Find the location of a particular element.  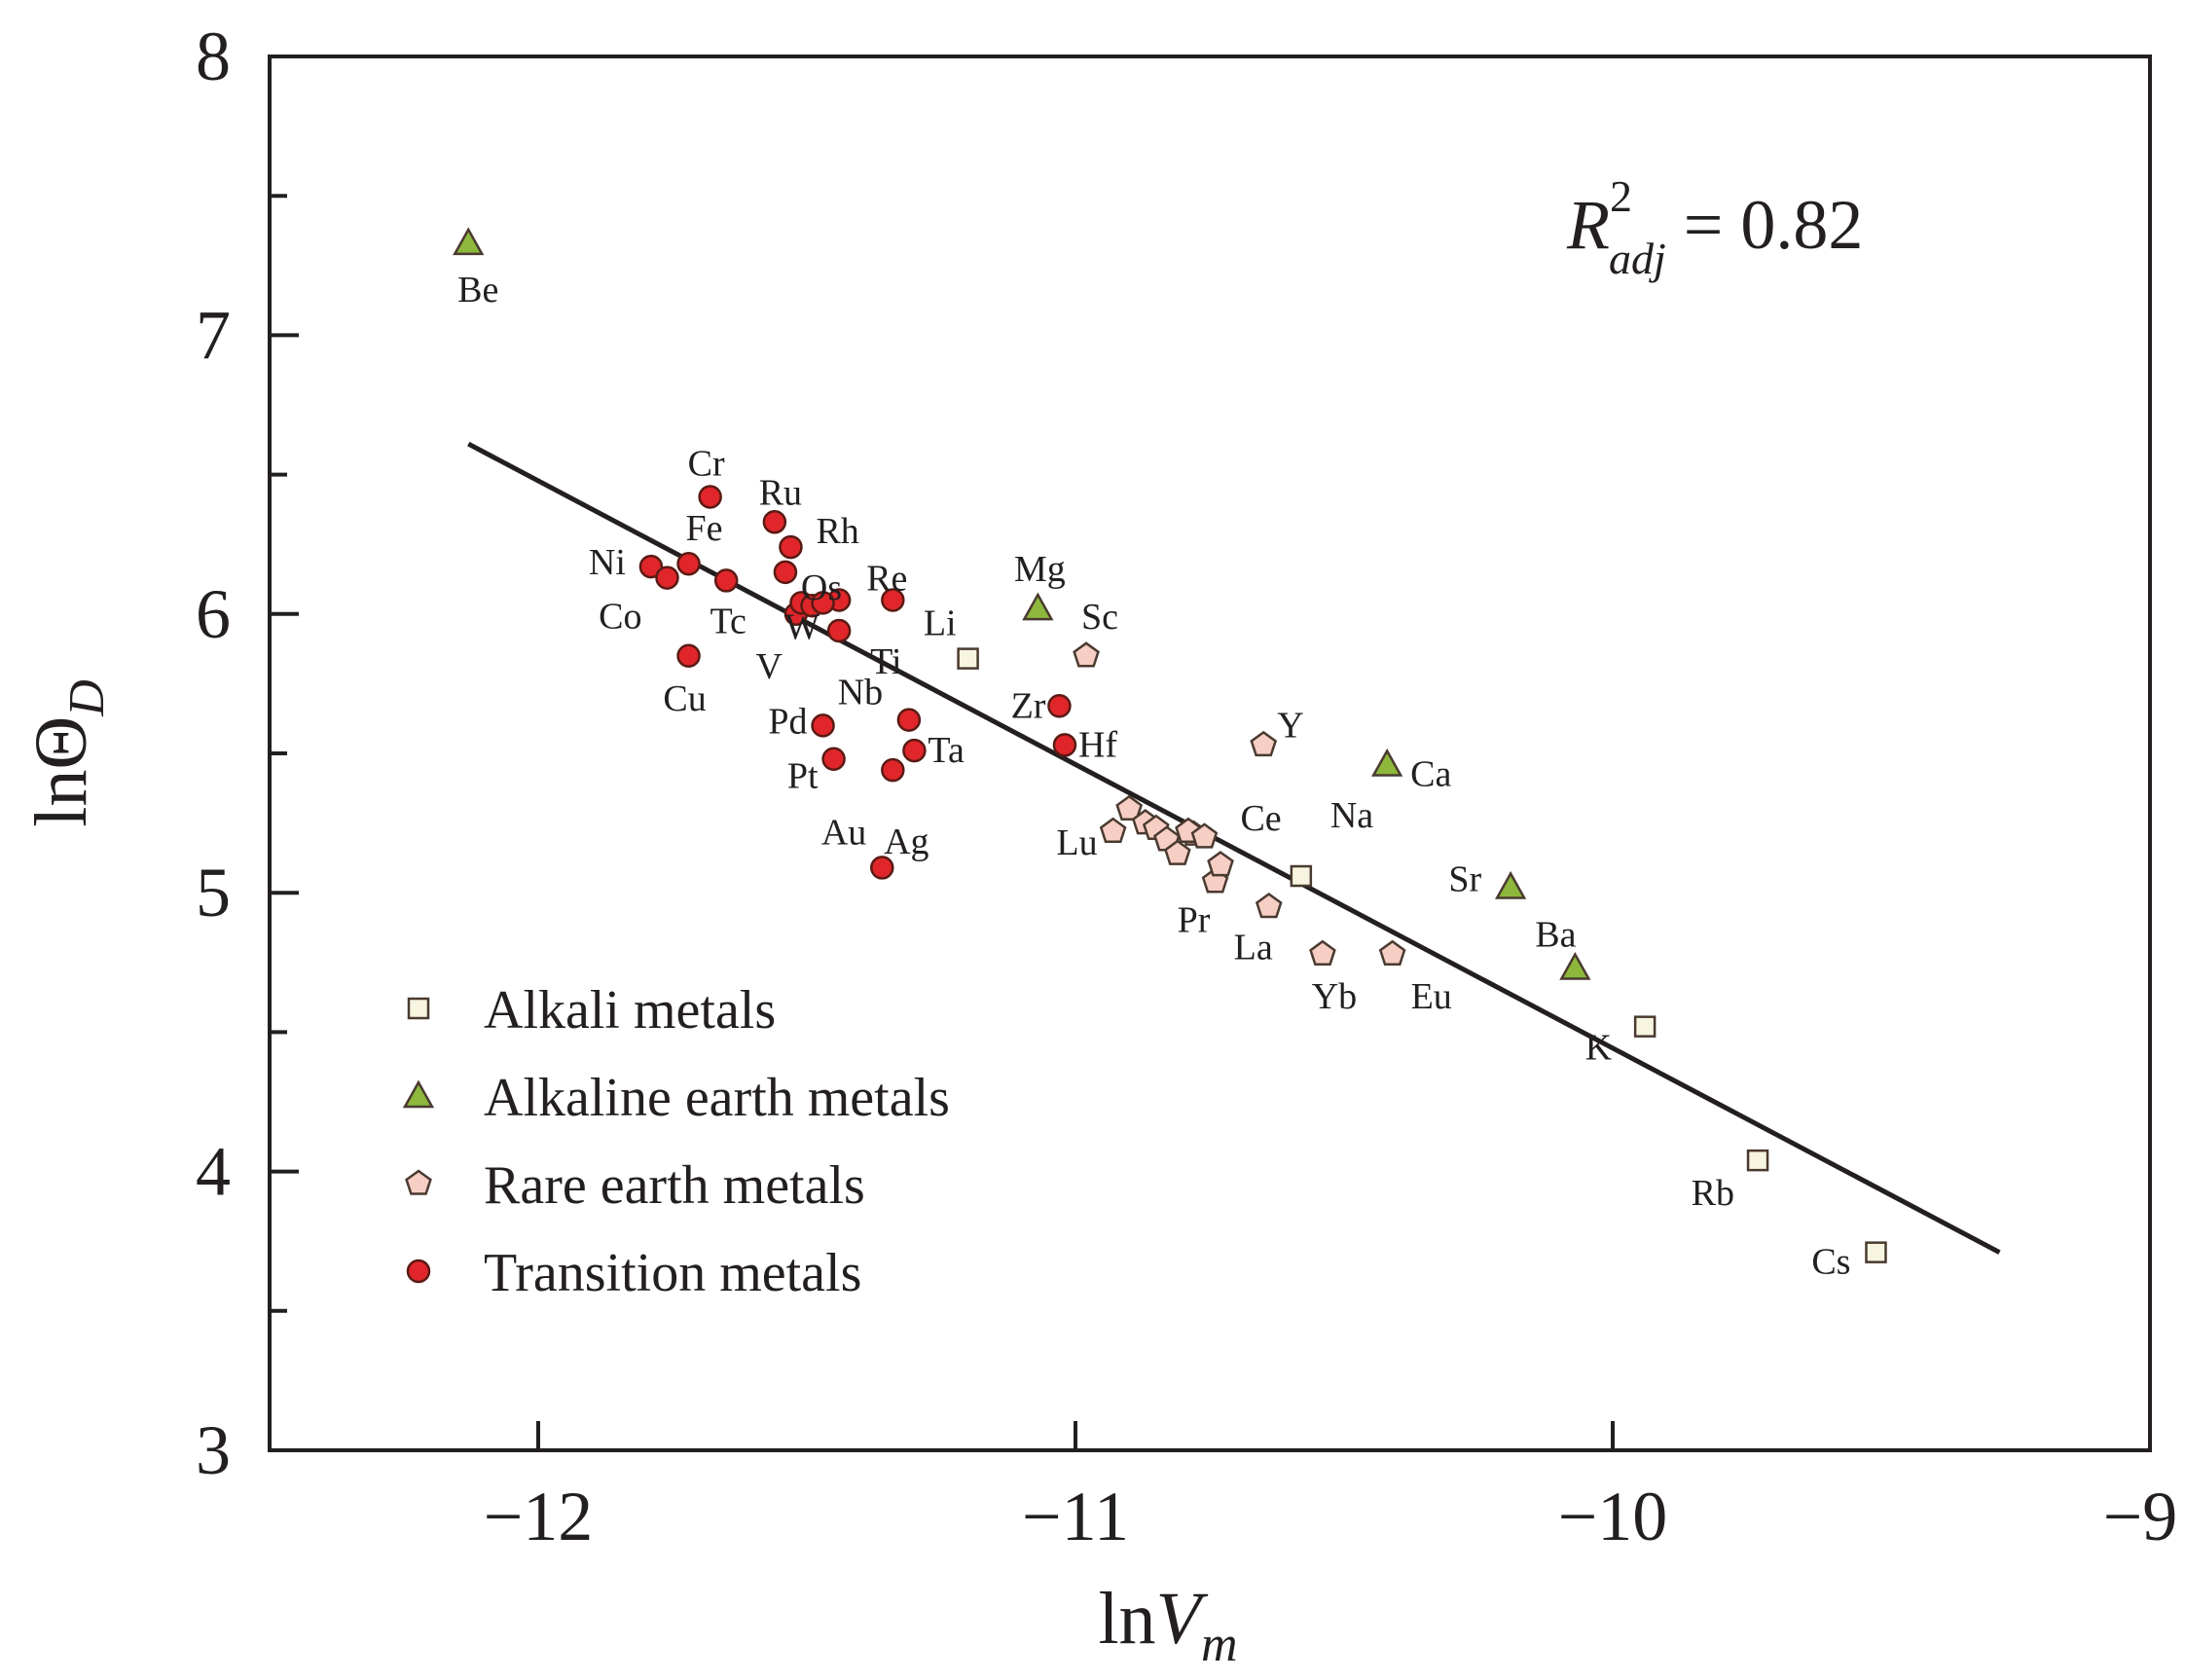

point-label: Co is located at coordinates (620, 617).